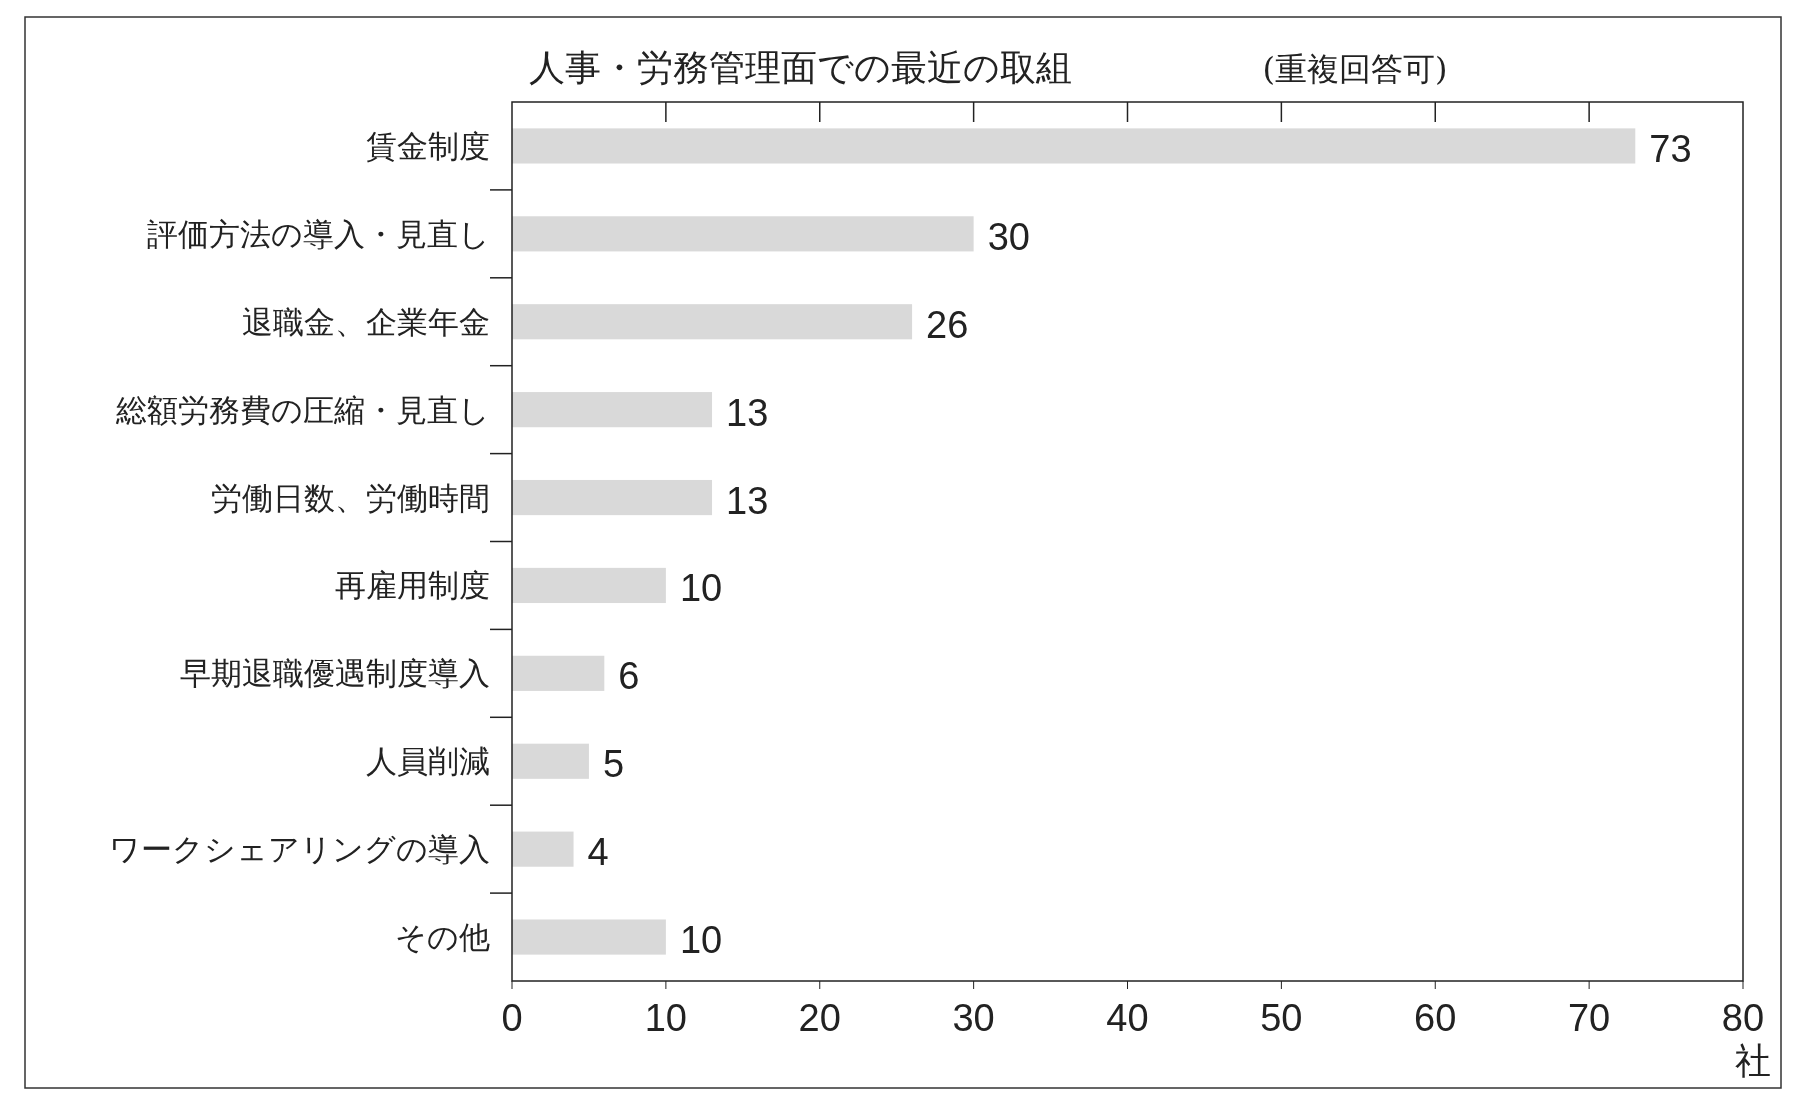 This screenshot has height=1118, width=1810. What do you see at coordinates (442, 937) in the screenshot?
I see `y-tick-label: その他` at bounding box center [442, 937].